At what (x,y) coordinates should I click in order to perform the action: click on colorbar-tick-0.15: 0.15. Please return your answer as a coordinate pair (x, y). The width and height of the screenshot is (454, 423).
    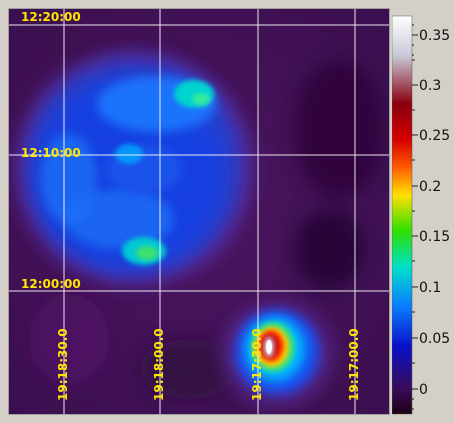
    Looking at the image, I should click on (434, 237).